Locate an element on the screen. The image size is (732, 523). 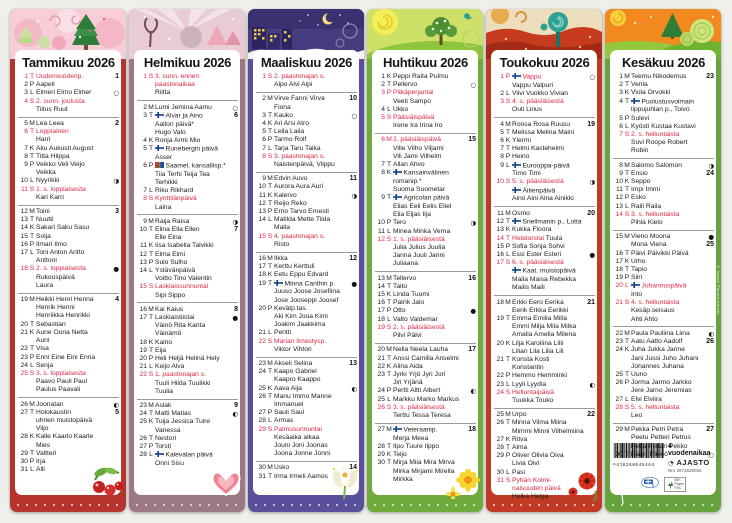
week-number: 19 is located at coordinates (591, 124).